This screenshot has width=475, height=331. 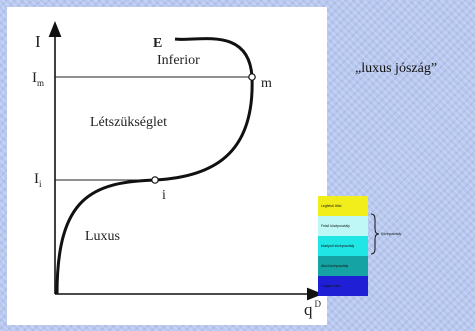 I want to click on y-axis-label: I, so click(x=38, y=41).